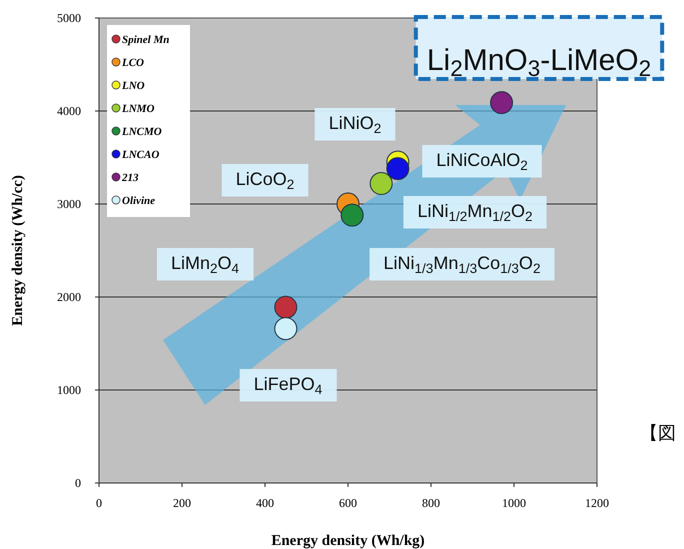 Image resolution: width=684 pixels, height=549 pixels. I want to click on legend-label: LNCMO, so click(141, 132).